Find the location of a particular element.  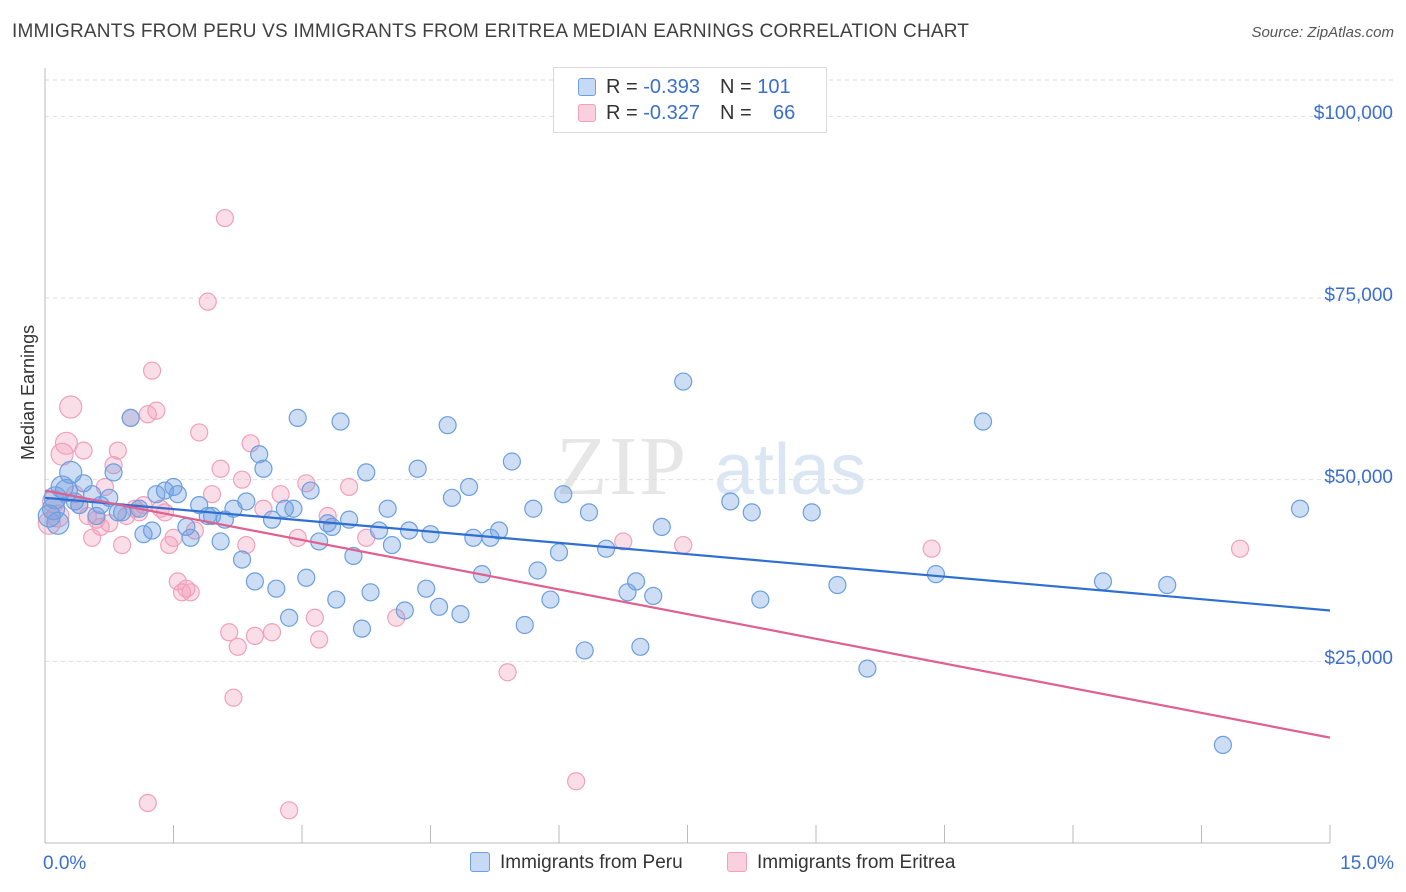

y-tick-label: $75,000 is located at coordinates (1358, 295).